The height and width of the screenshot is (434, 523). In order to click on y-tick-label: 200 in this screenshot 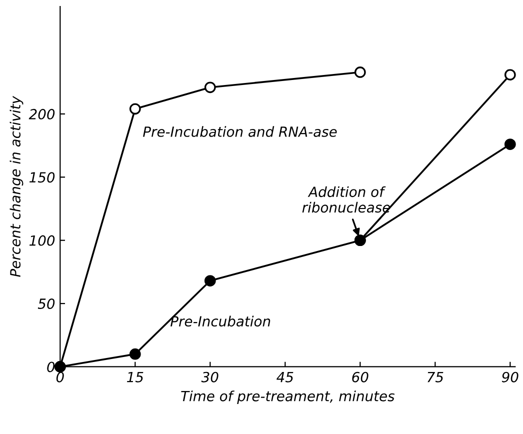, I will do `click(41, 114)`.